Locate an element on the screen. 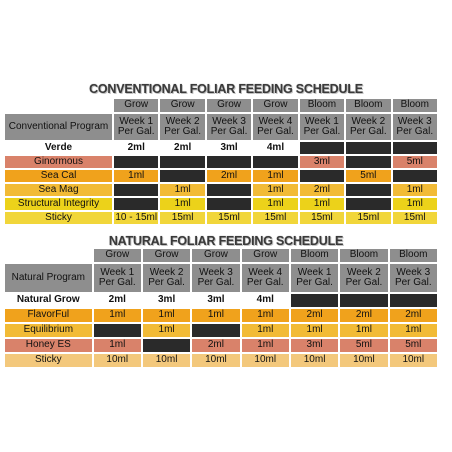  week-label: Week 4 is located at coordinates (265, 272).